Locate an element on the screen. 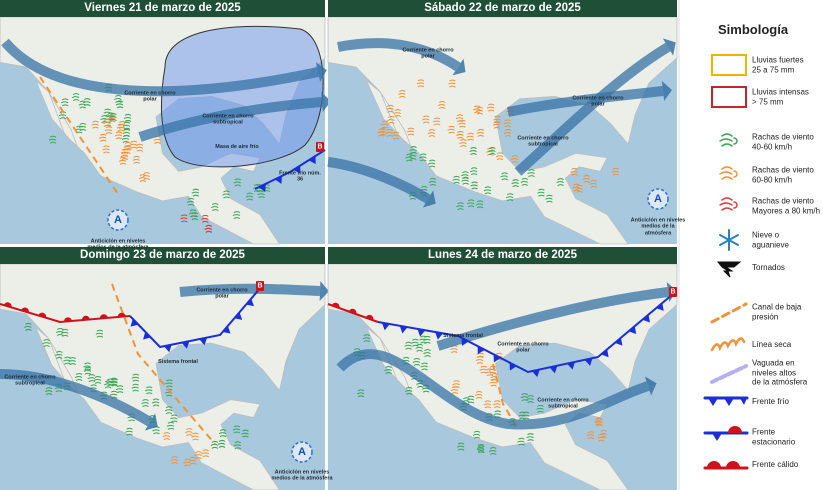 This screenshot has width=823, height=490. legend-entry: Nieve o aguanieve is located at coordinates (770, 239).